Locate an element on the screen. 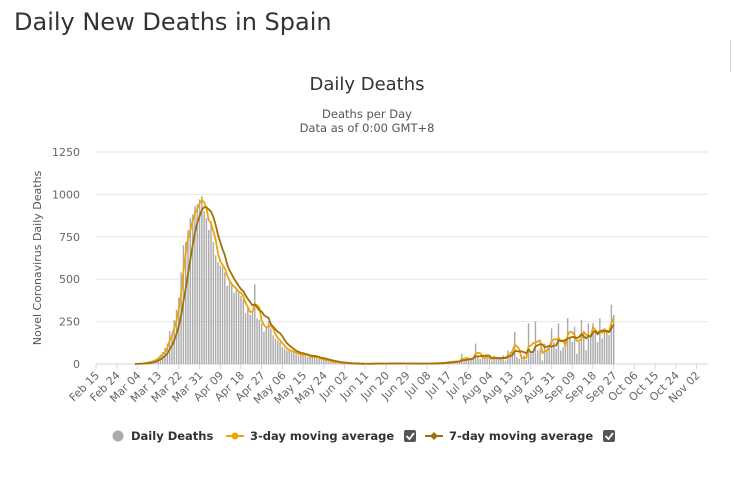  chart-subtitle-2: Data as of 0:00 GMT+8 is located at coordinates (367, 128).